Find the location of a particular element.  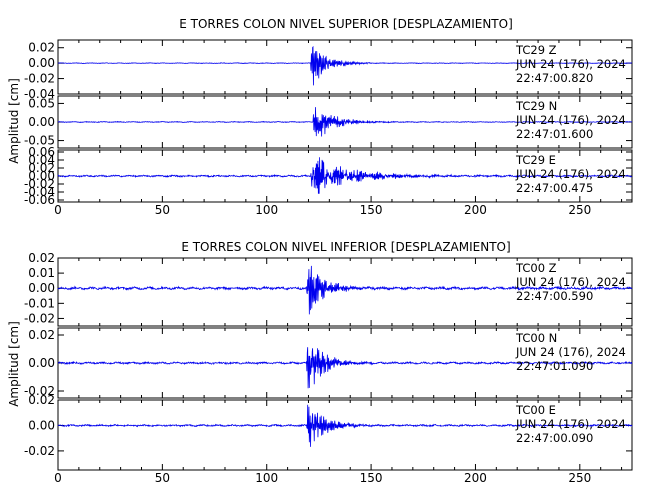

time-label: 22:47:00.820 is located at coordinates (554, 78).